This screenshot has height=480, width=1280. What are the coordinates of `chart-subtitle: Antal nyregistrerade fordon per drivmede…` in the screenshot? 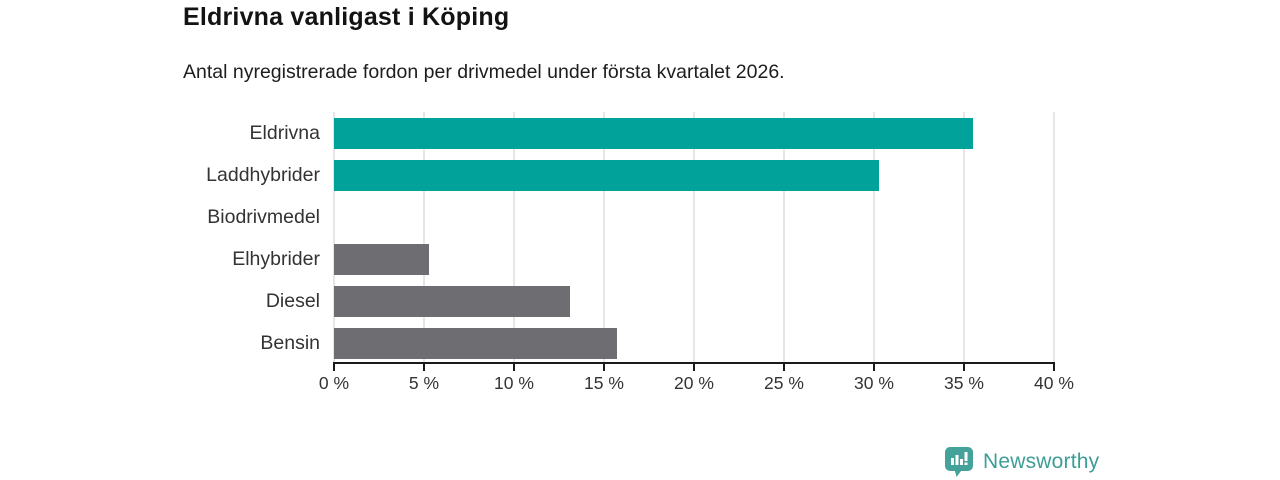 It's located at (484, 72).